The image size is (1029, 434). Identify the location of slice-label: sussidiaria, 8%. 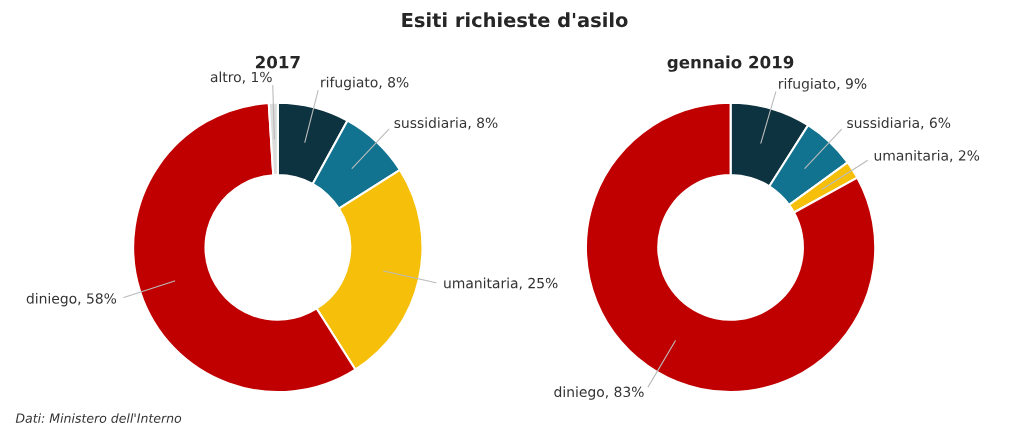
(446, 123).